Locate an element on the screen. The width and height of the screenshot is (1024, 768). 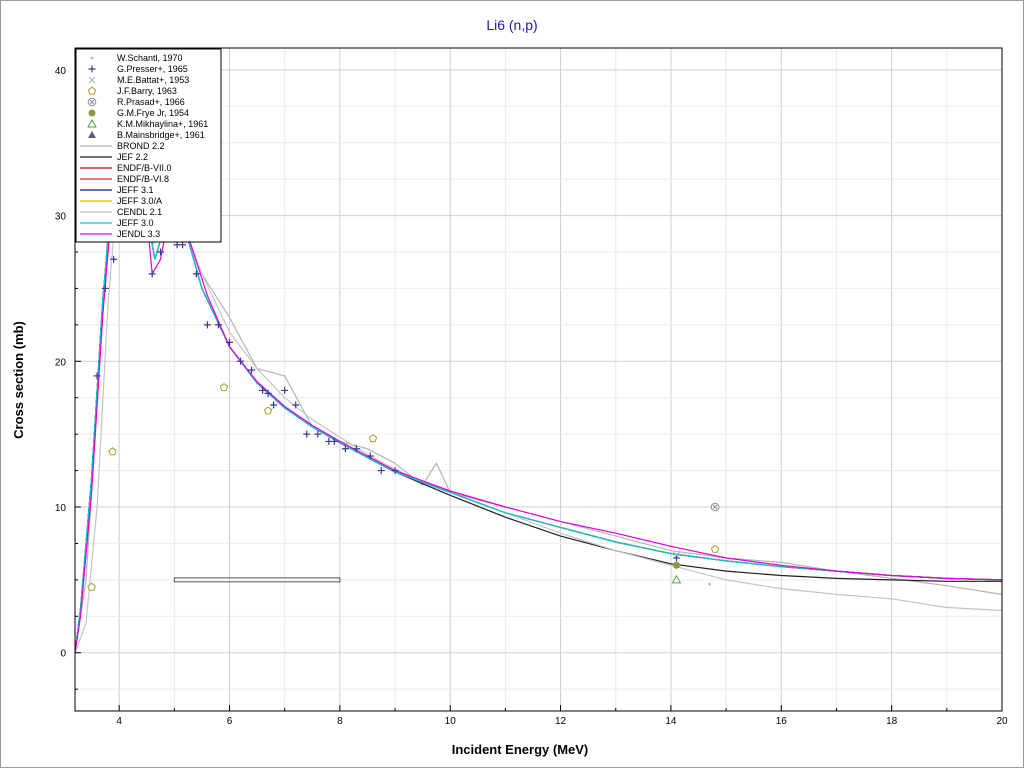
x-tick-label: 12 is located at coordinates (561, 721).